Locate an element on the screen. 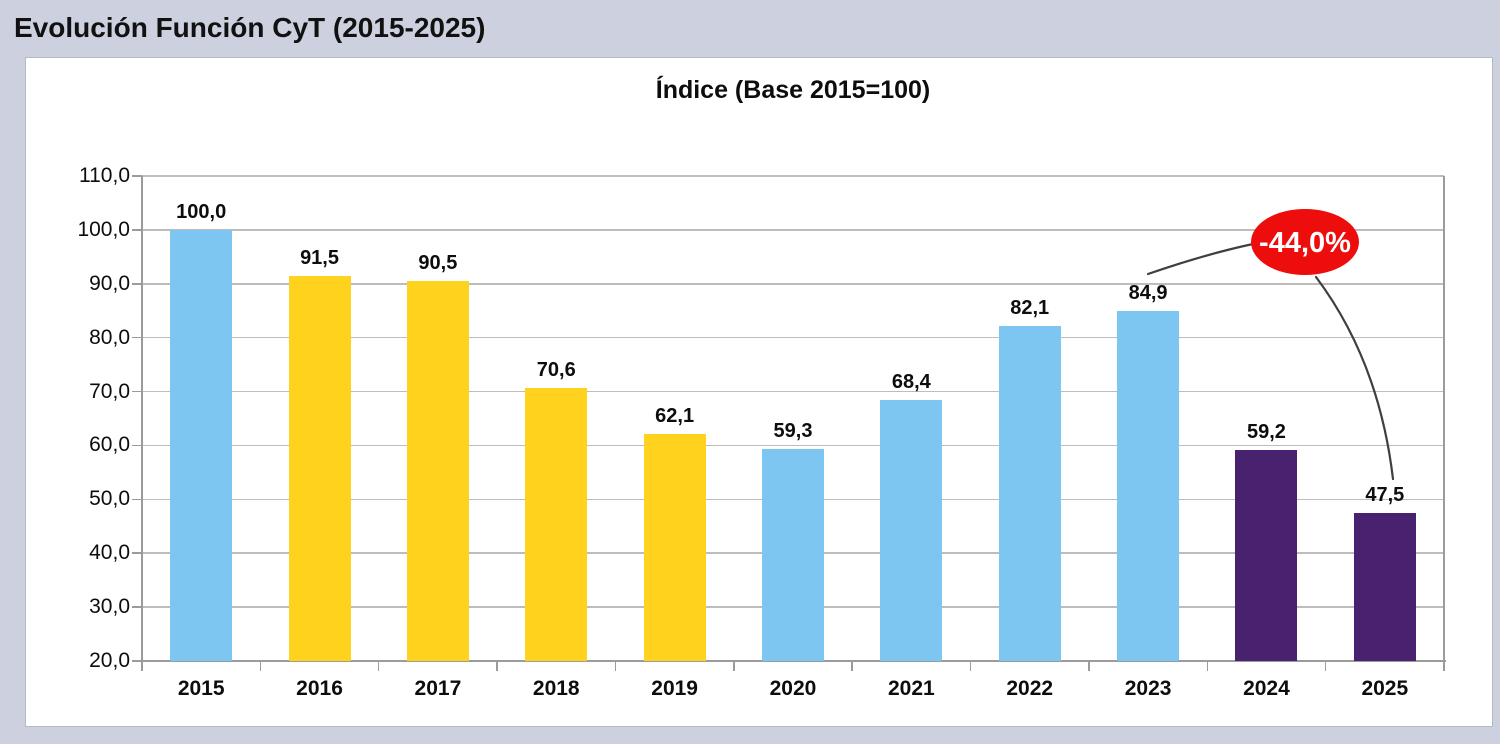  page-title: Evolución Función CyT (2015-2025) is located at coordinates (250, 27).